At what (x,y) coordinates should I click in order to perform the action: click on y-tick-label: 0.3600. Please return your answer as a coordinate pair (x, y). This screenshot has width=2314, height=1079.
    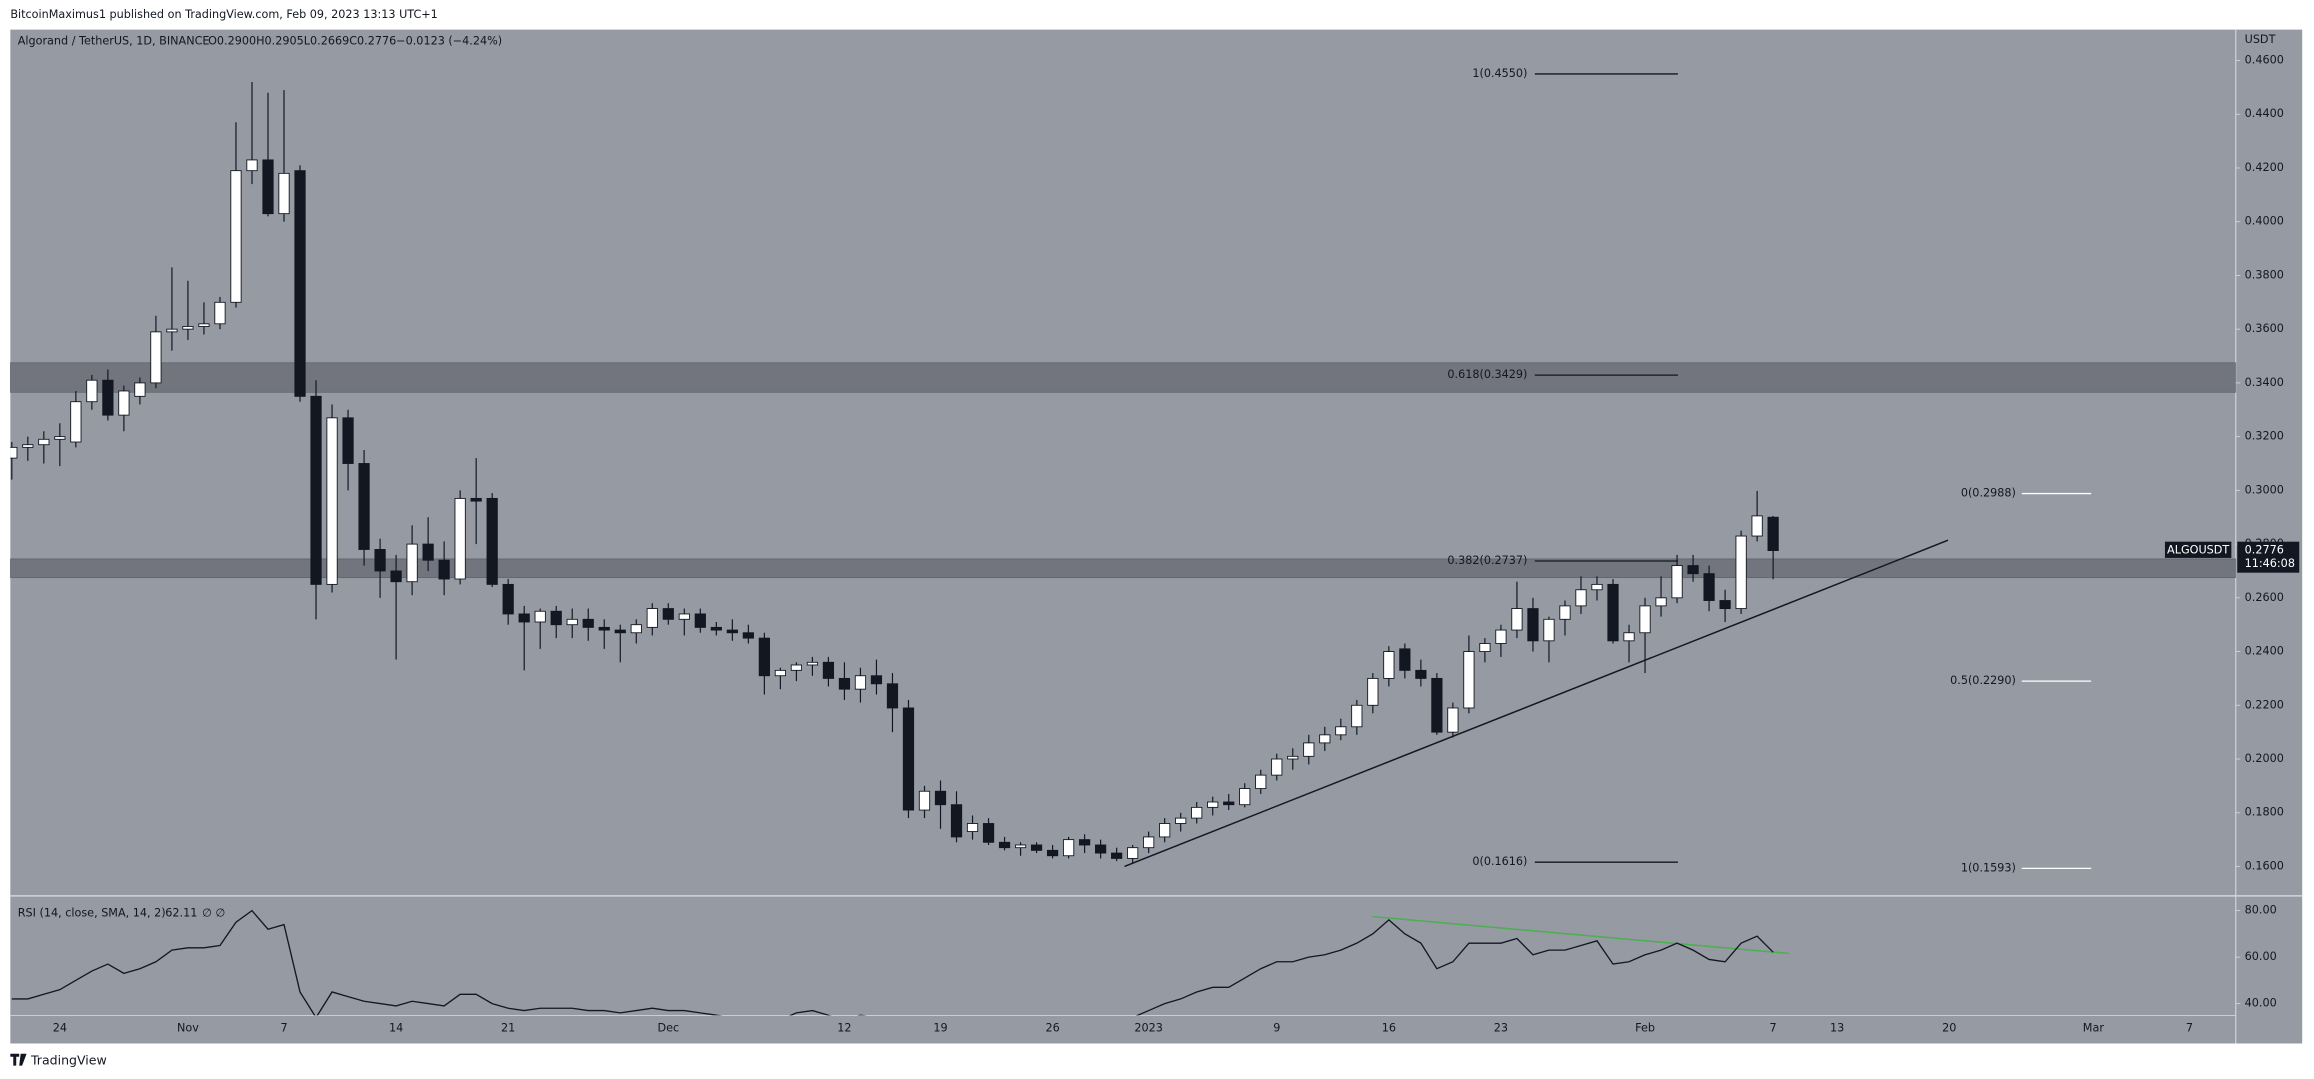
    Looking at the image, I should click on (2264, 328).